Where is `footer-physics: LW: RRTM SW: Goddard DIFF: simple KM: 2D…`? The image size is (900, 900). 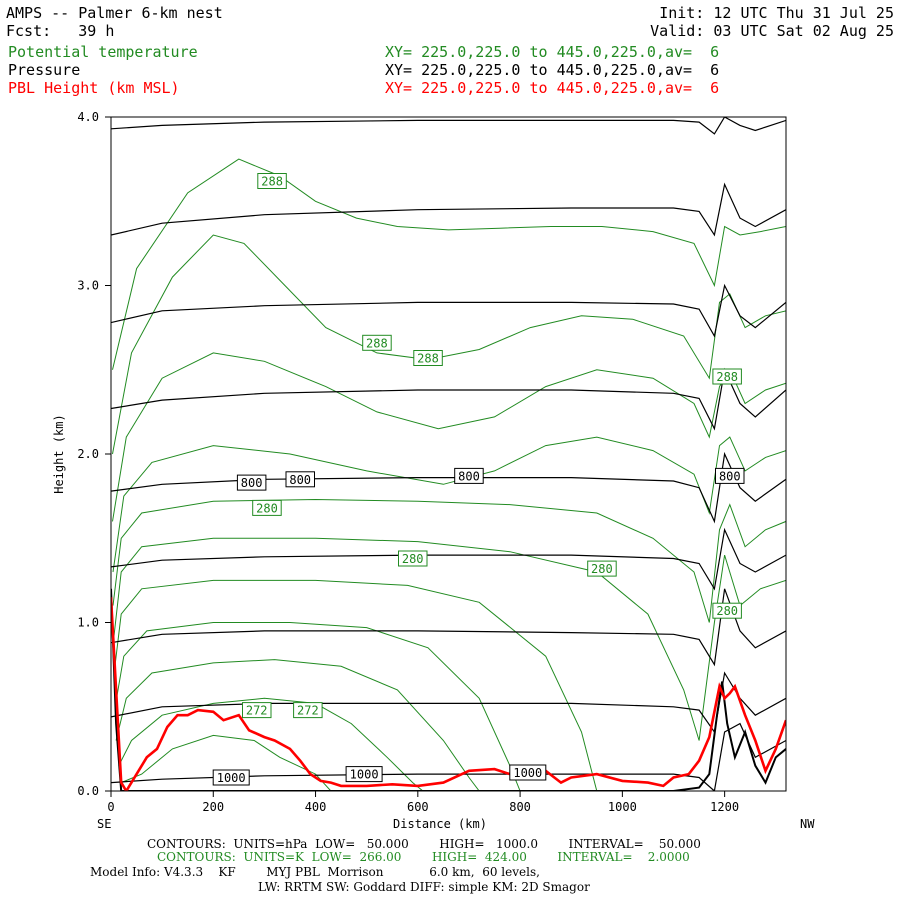
footer-physics: LW: RRTM SW: Goddard DIFF: simple KM: 2D… is located at coordinates (424, 887).